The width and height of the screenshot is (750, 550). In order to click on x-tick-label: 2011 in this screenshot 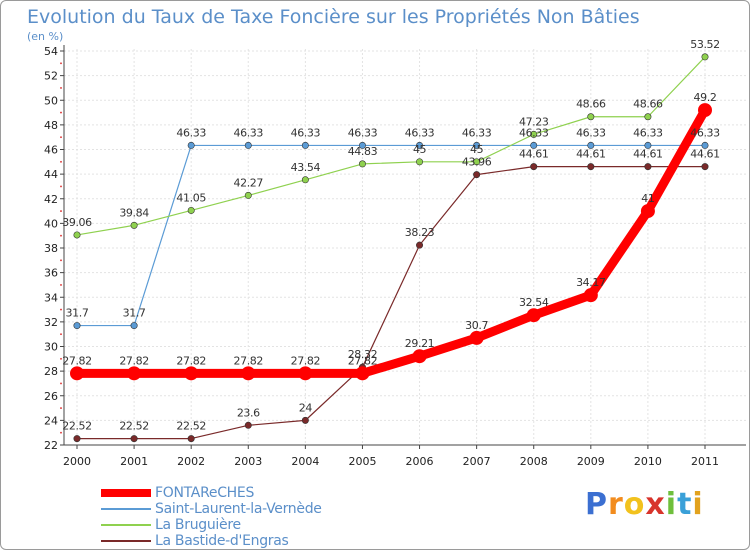, I will do `click(705, 461)`.